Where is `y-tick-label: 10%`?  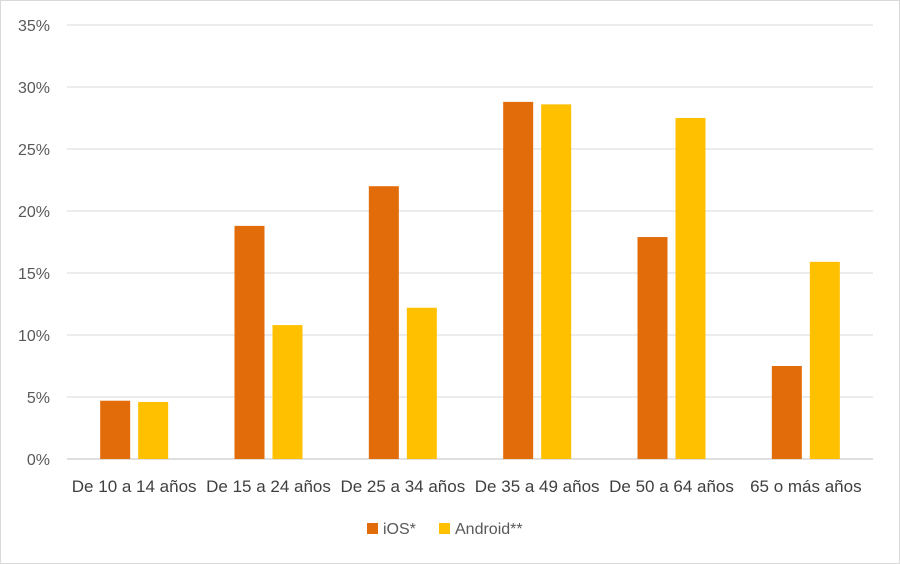 y-tick-label: 10% is located at coordinates (34, 336).